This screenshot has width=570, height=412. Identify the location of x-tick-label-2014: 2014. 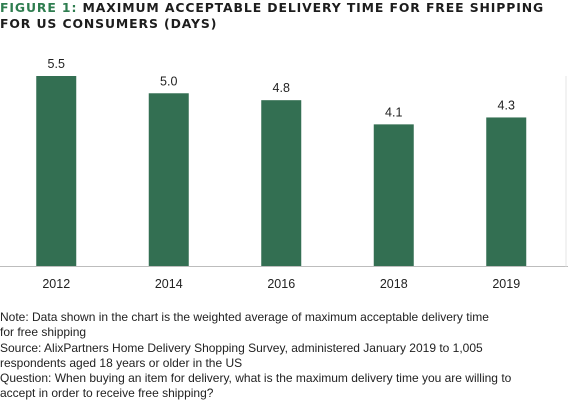
(169, 284).